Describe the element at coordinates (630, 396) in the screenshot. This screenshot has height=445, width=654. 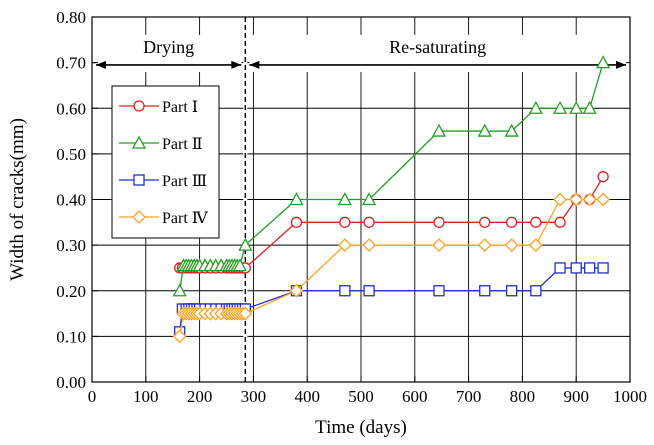
I see `x-tick-label: 1000` at that location.